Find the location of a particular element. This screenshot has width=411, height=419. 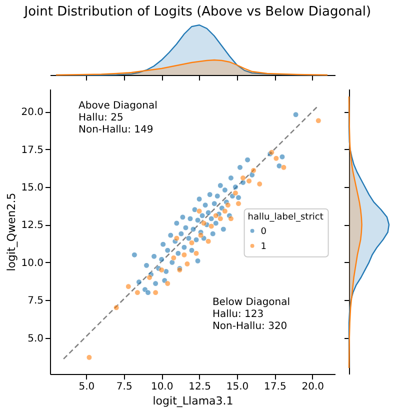

y-tick-label: 7.5 is located at coordinates (36, 301).